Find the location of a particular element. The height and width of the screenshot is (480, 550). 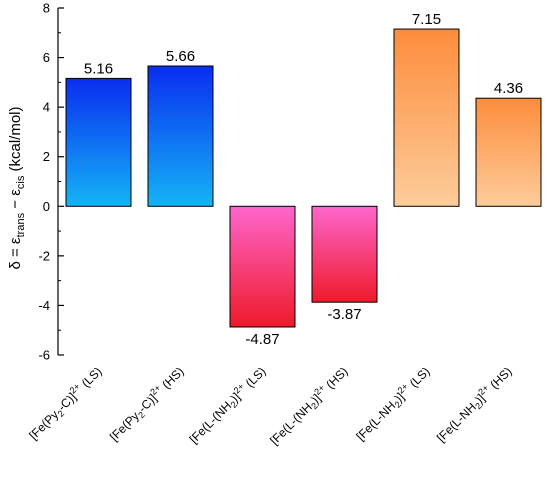

data-label: 5.66 is located at coordinates (180, 56).